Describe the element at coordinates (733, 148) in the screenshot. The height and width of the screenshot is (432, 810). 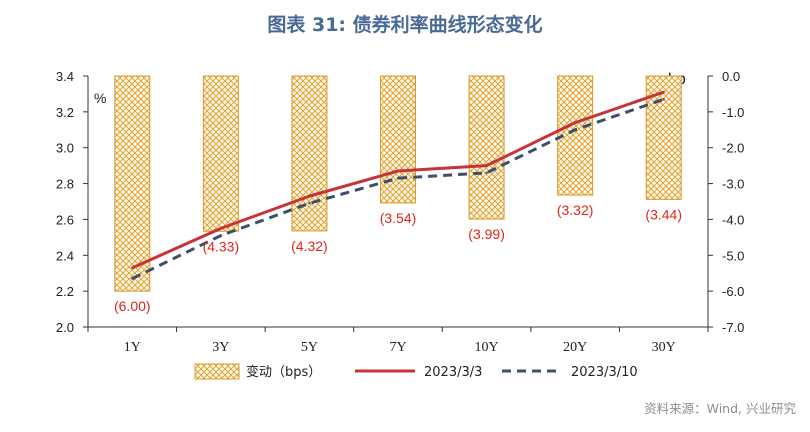
I see `right-tick-label: -2.0` at that location.